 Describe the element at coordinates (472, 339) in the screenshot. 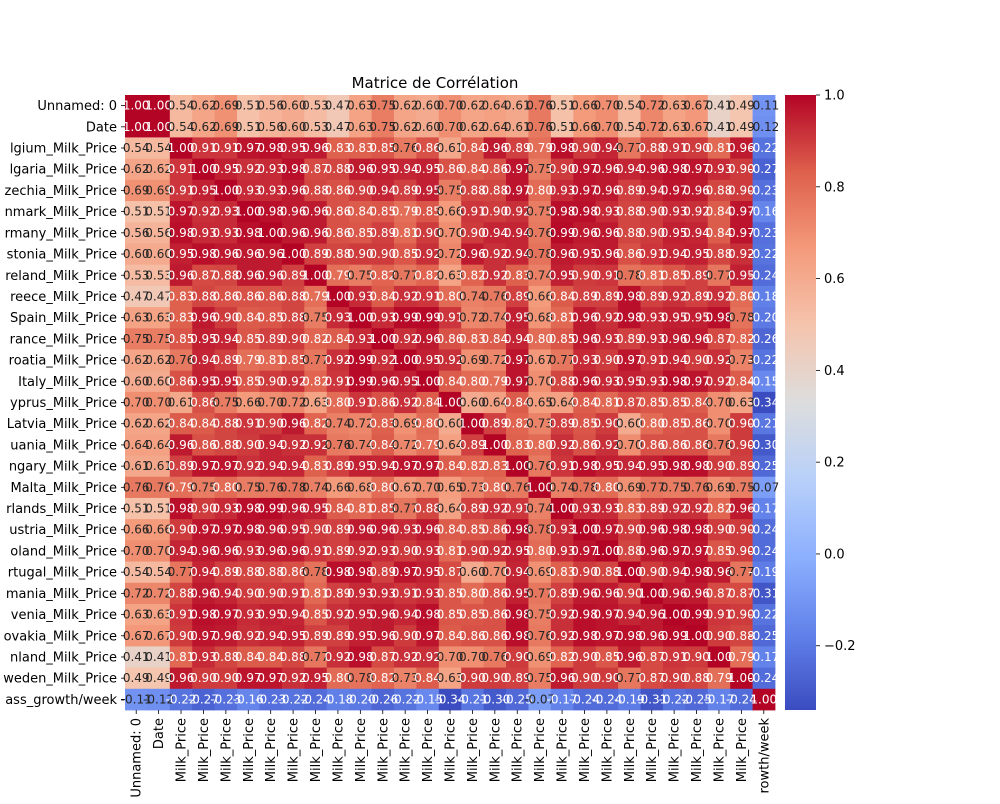

I see `cell-annotation: 0.83` at that location.